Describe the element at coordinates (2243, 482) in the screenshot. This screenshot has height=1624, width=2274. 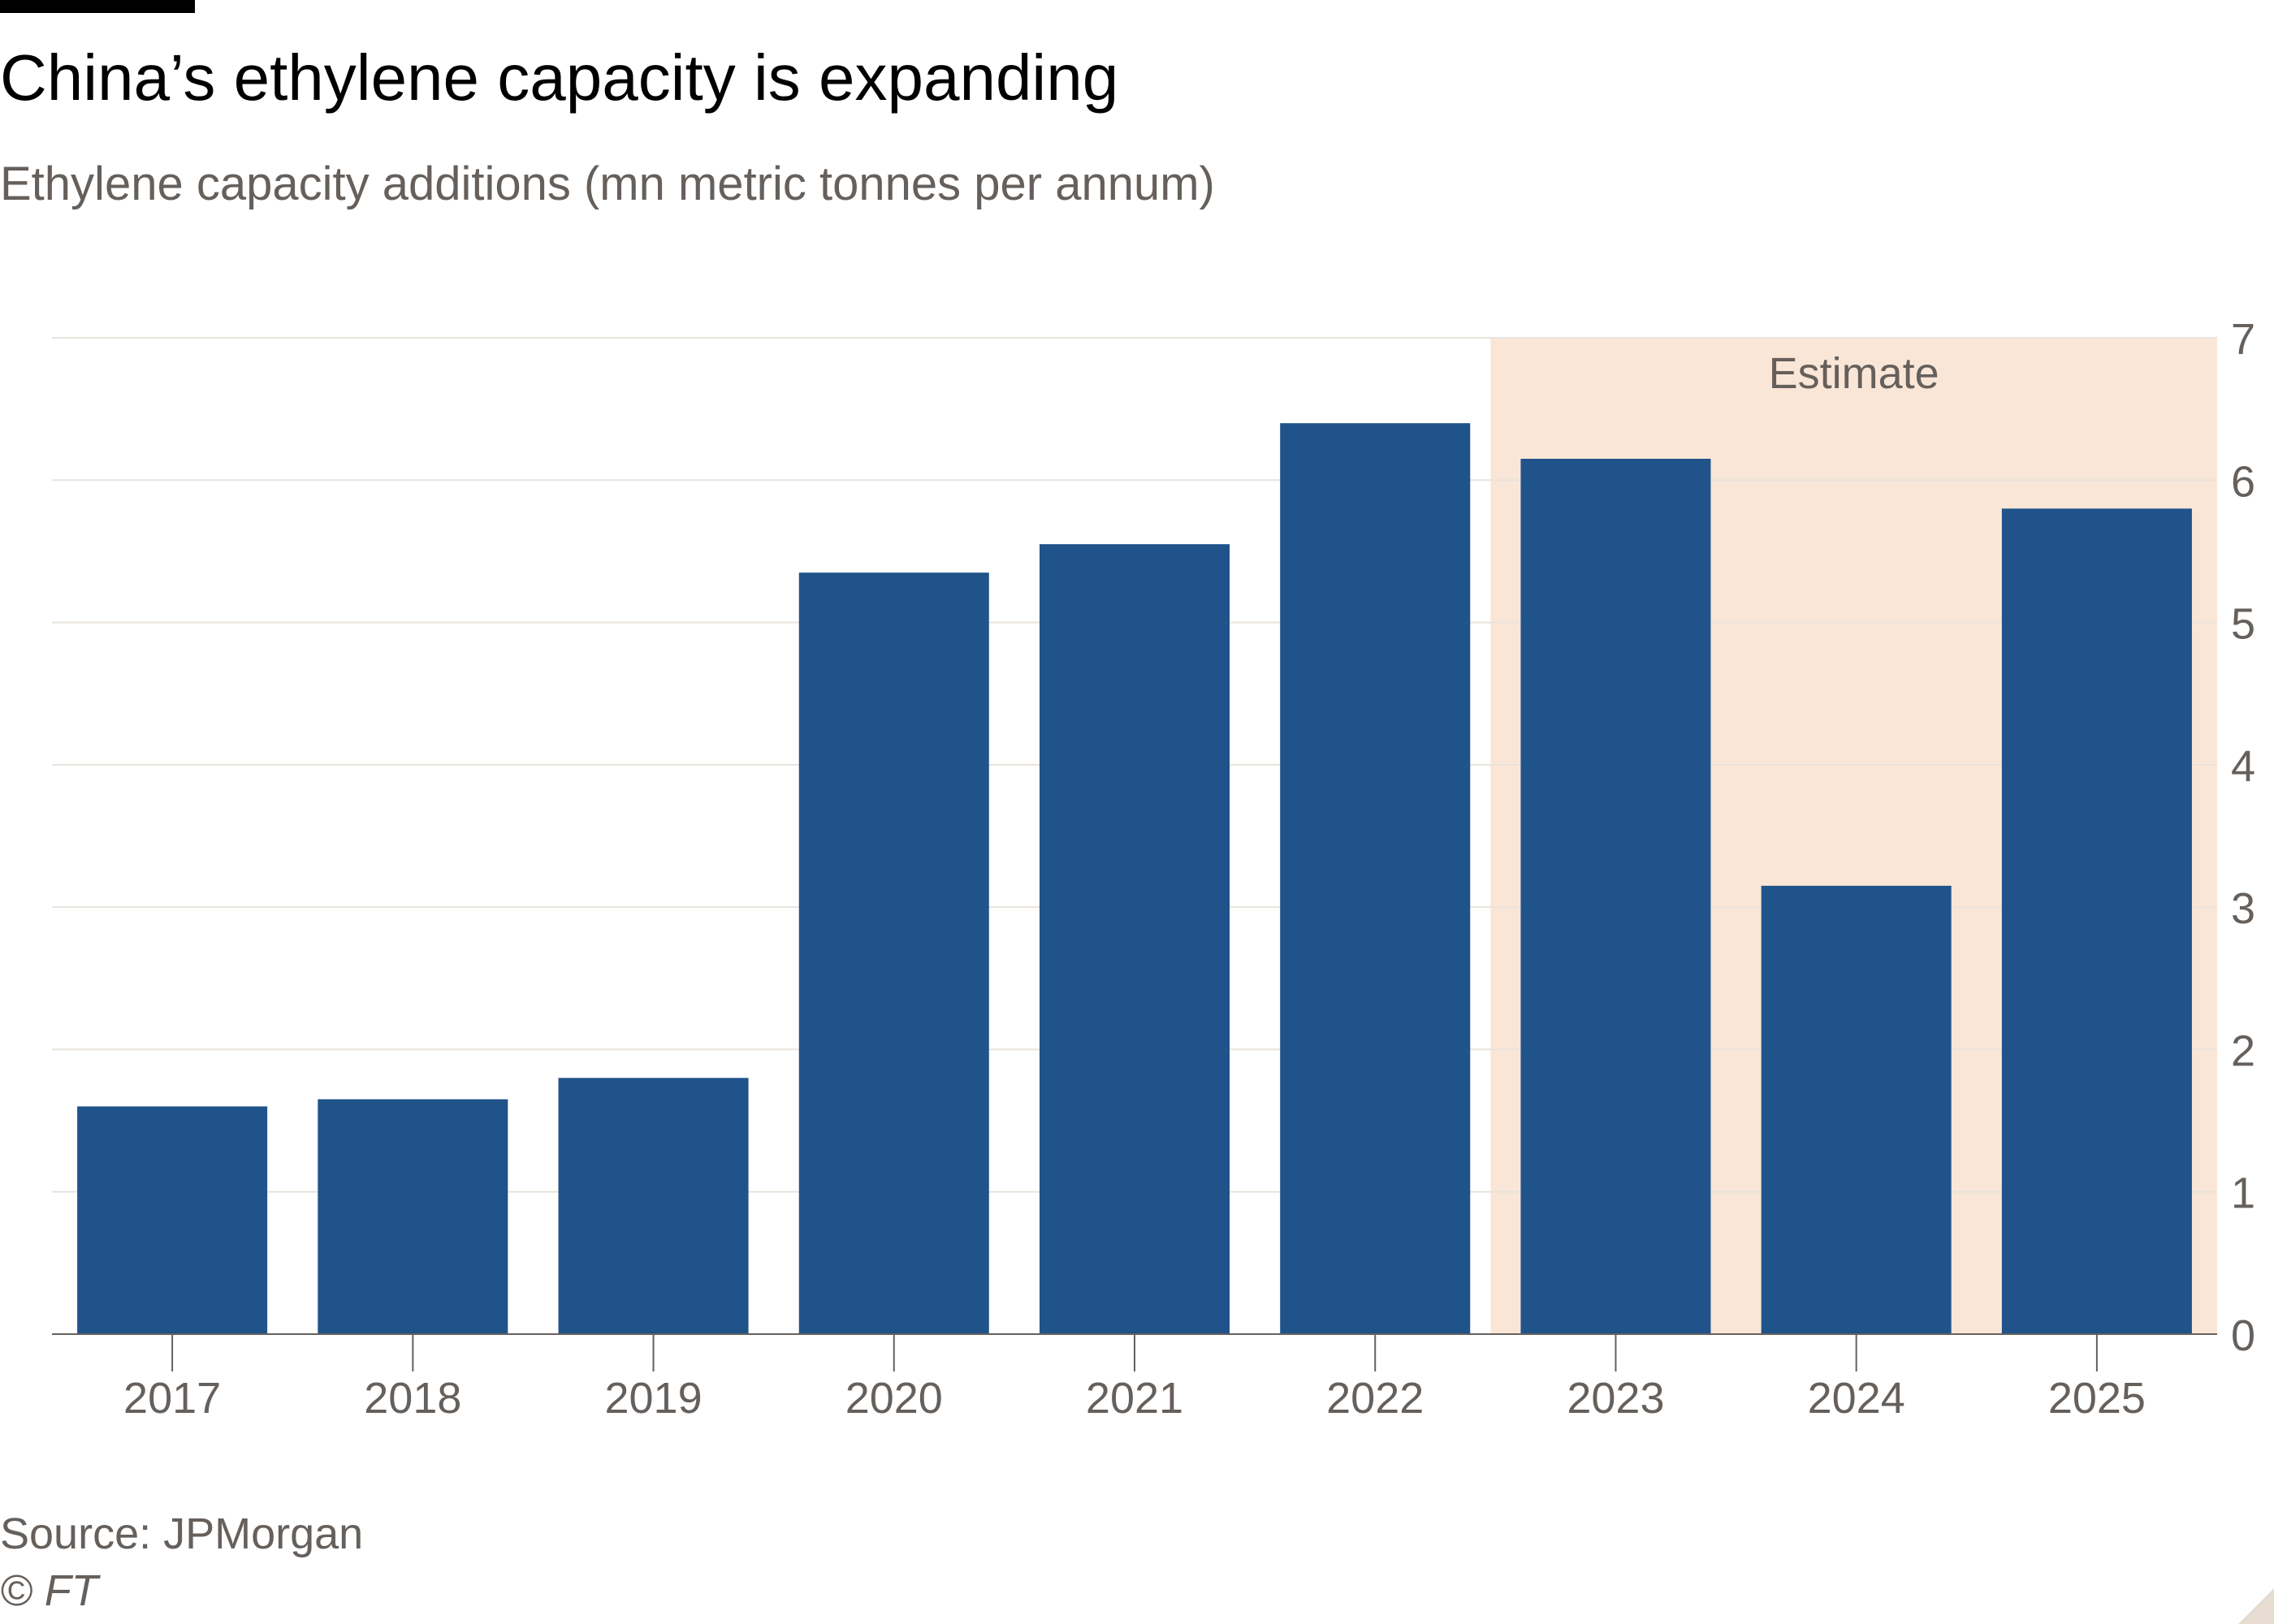
I see `y-tick-label: 6` at that location.